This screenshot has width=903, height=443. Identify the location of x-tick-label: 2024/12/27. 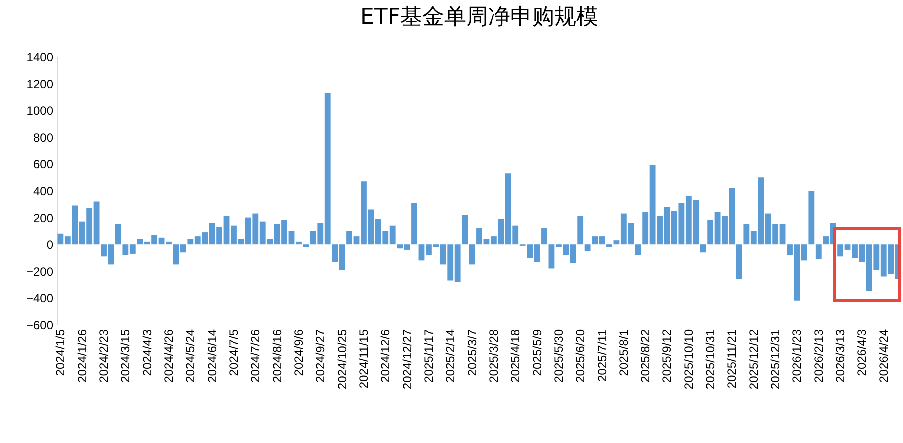
(407, 359).